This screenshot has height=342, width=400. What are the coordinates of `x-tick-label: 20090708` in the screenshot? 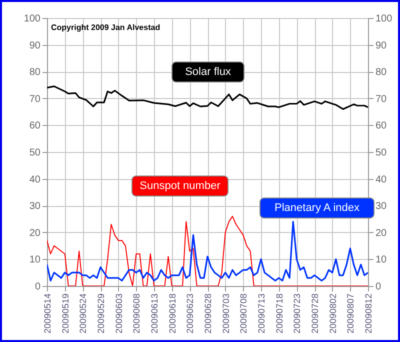 It's located at (243, 314).